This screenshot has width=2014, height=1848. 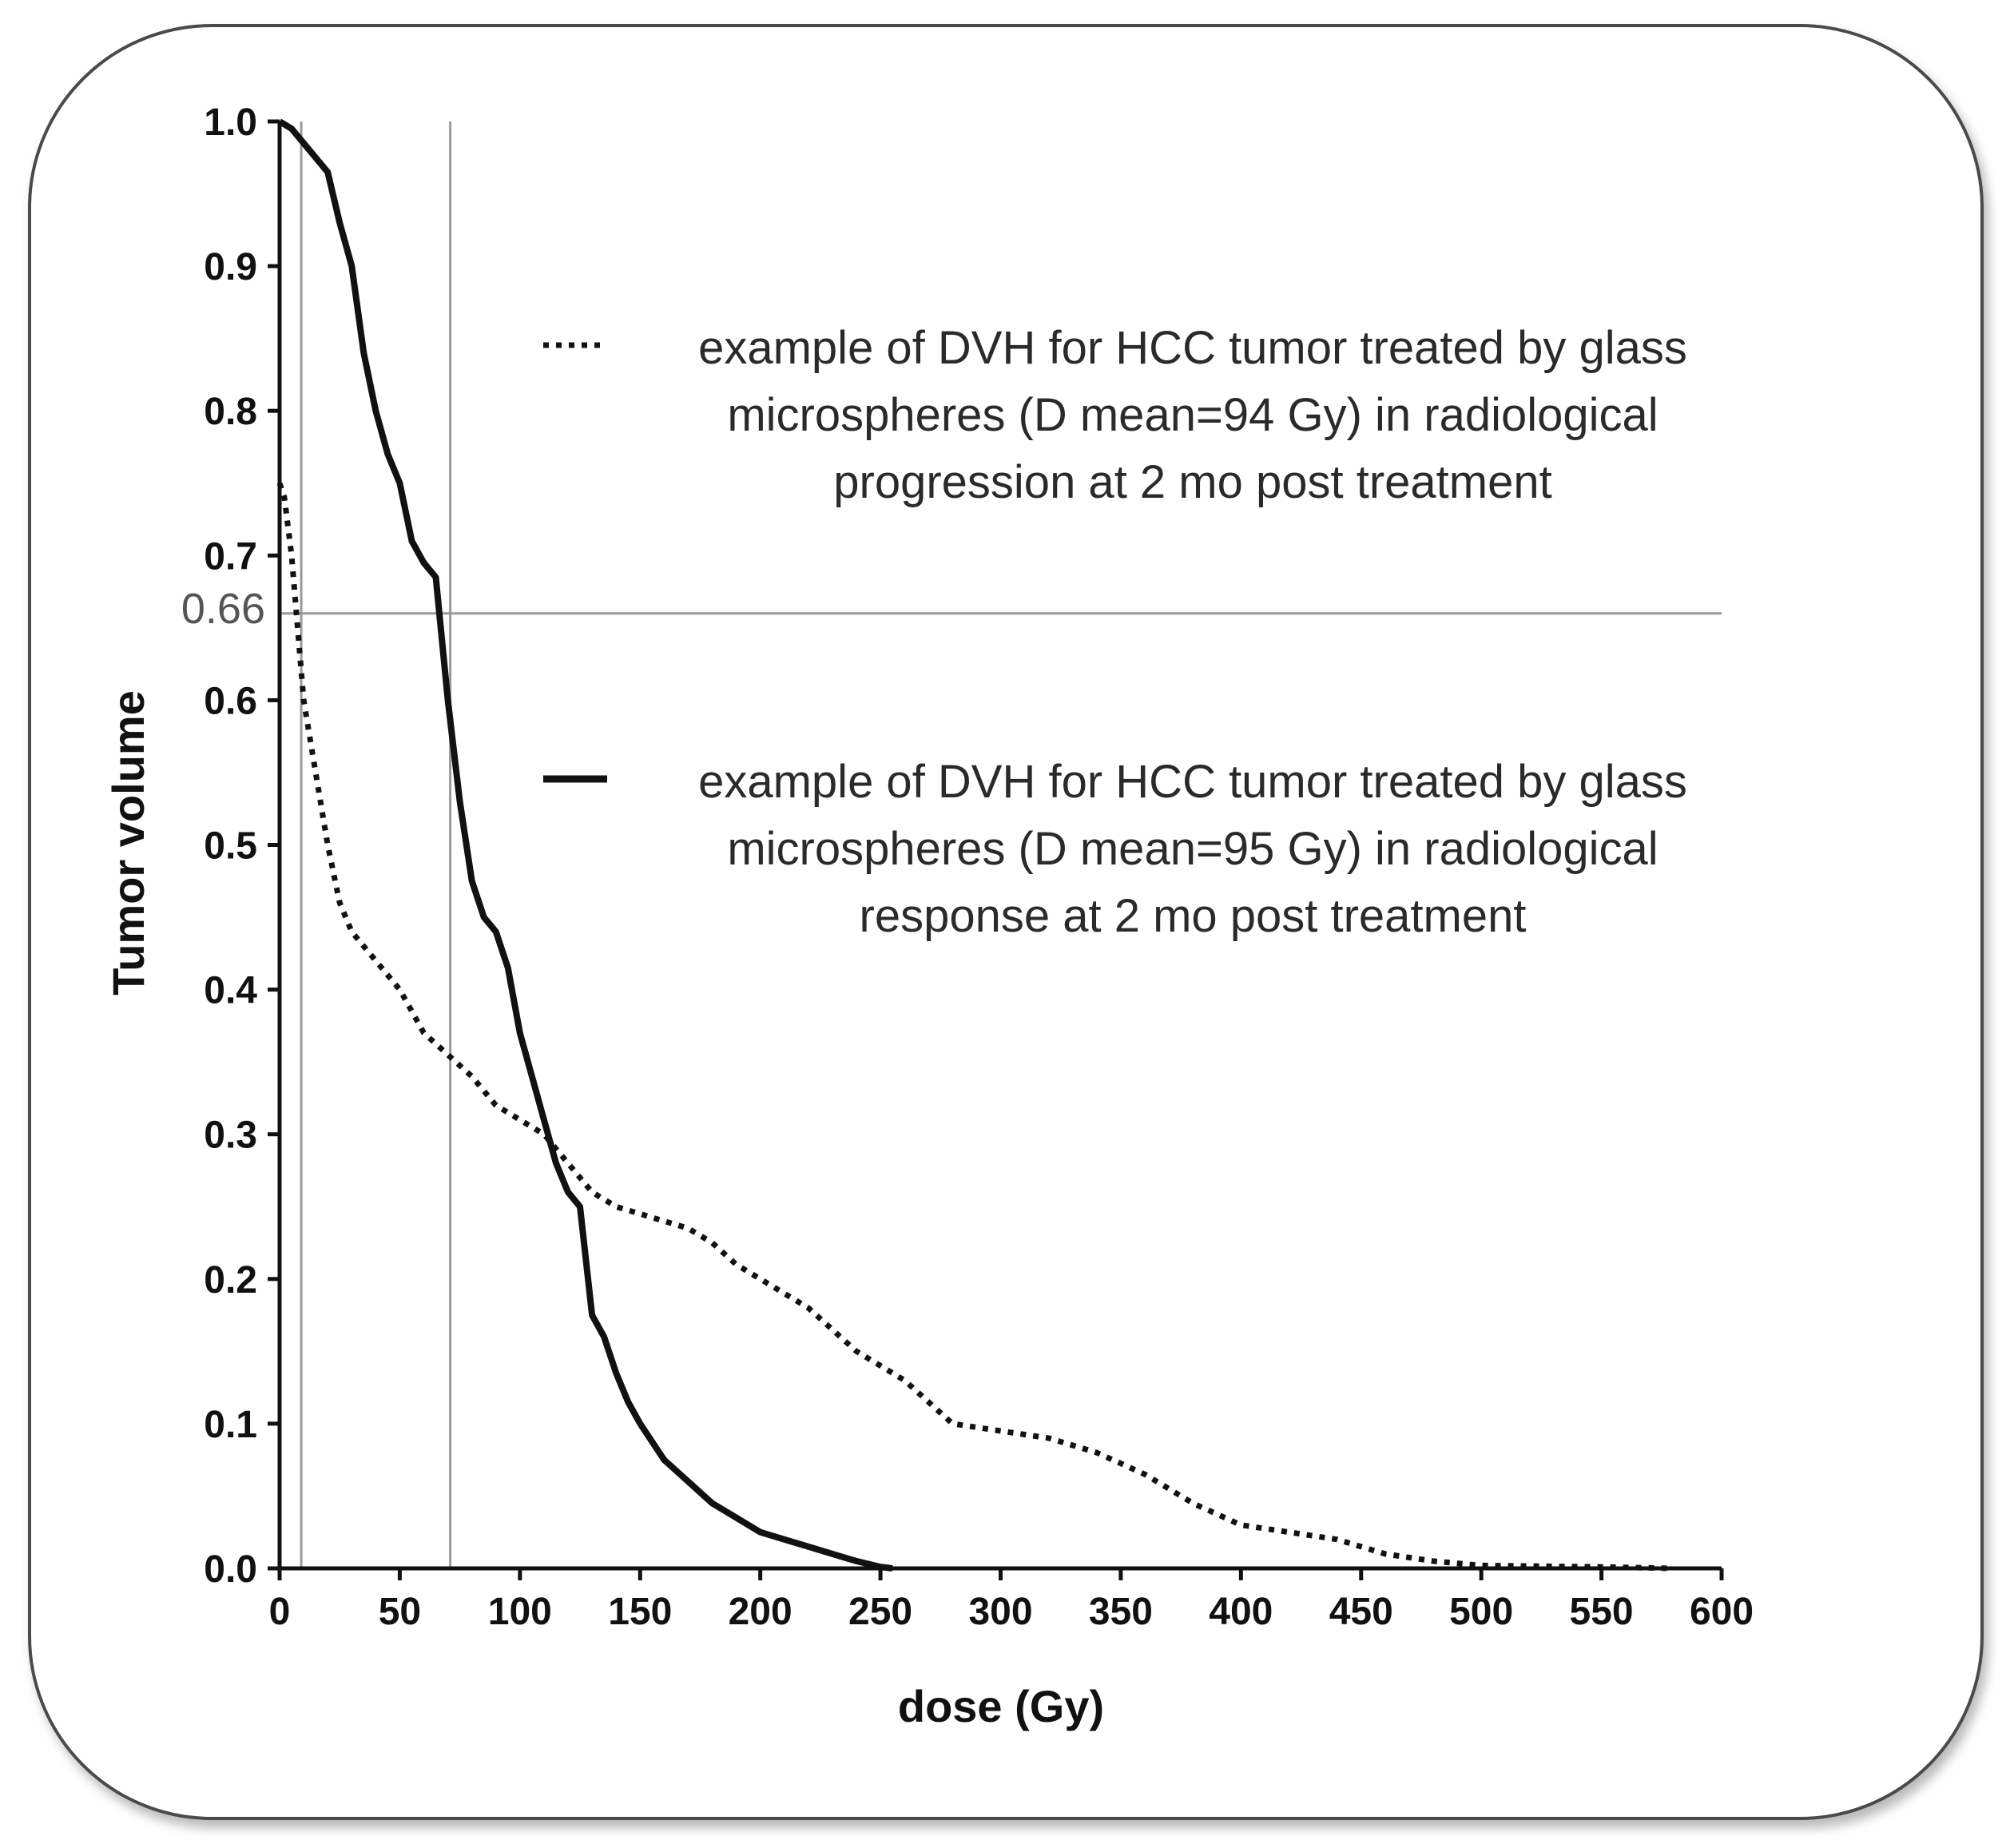 I want to click on y-tick-label: 0.6, so click(x=231, y=701).